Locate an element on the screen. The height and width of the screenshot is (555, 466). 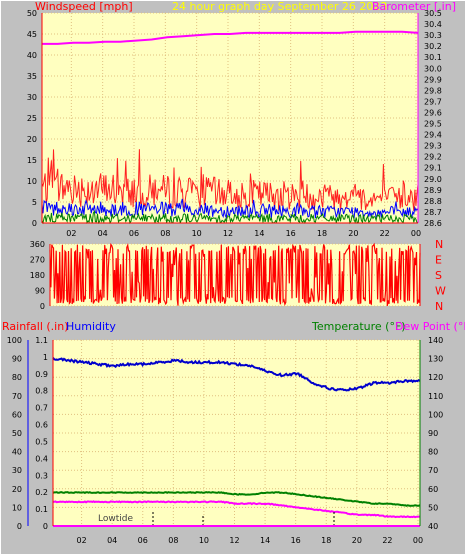
compass-label: N is located at coordinates (439, 306).